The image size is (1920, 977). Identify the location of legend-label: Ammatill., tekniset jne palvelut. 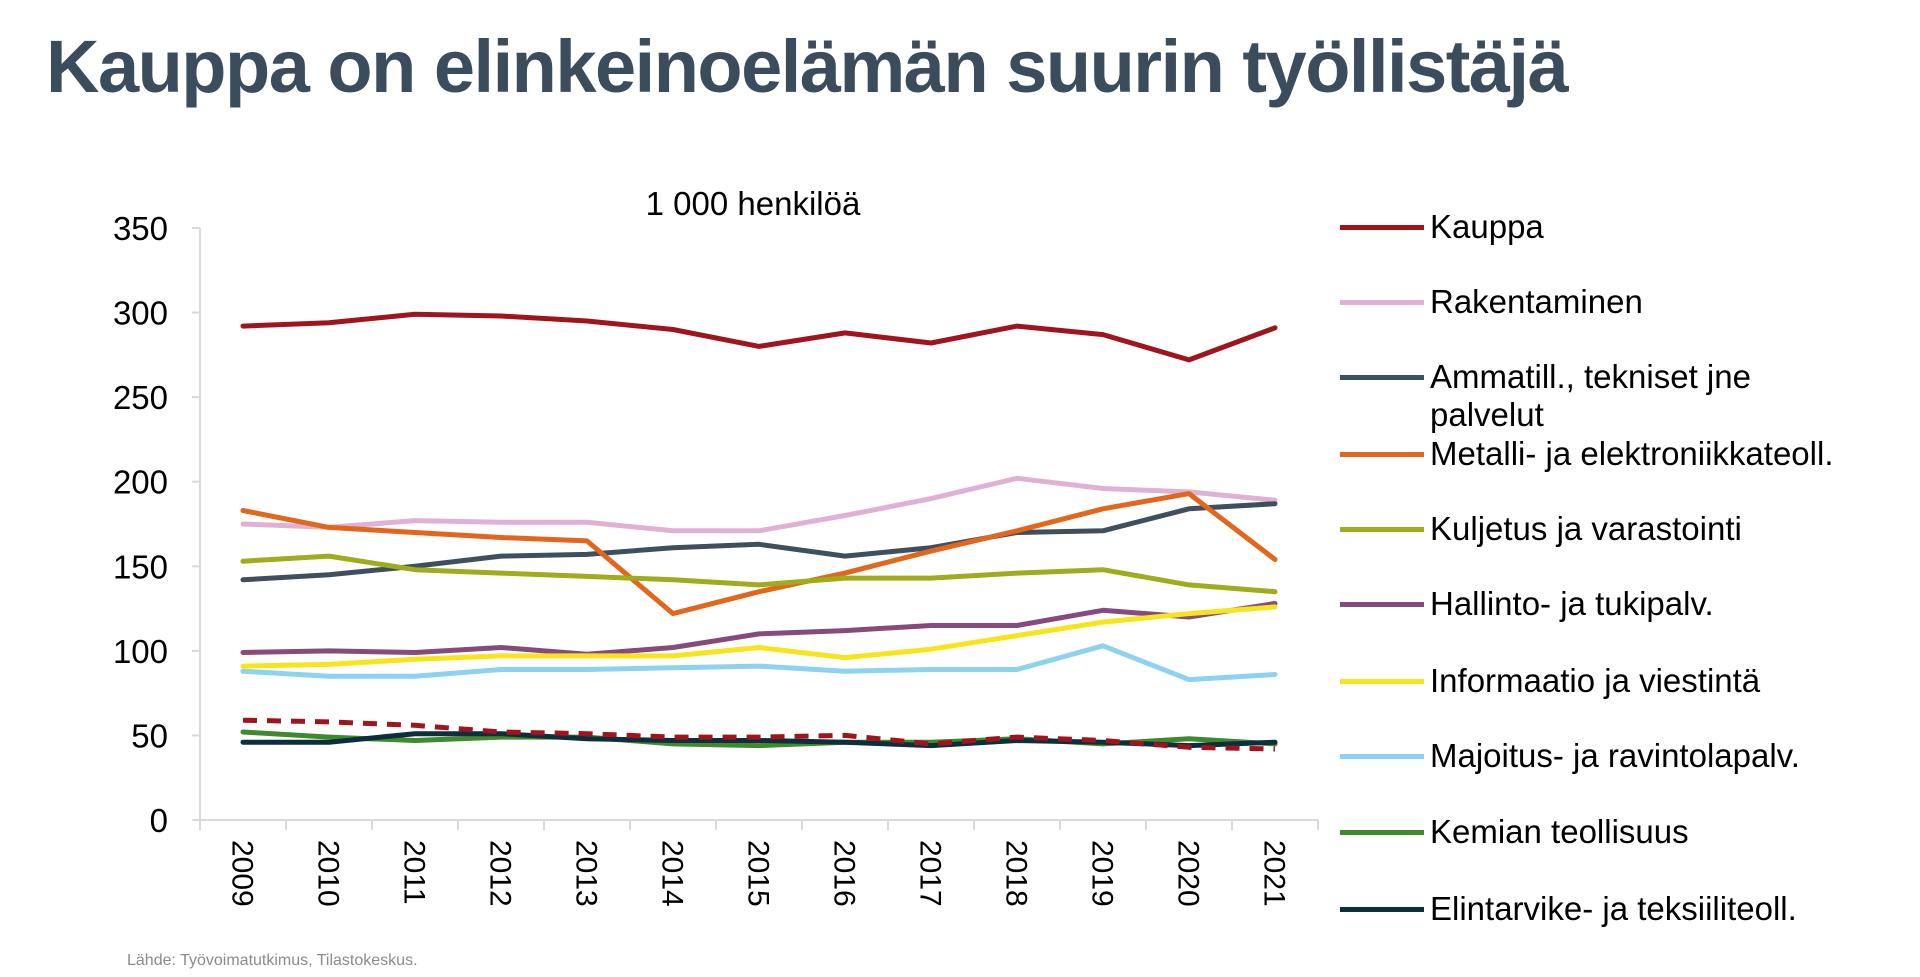
(1590, 395).